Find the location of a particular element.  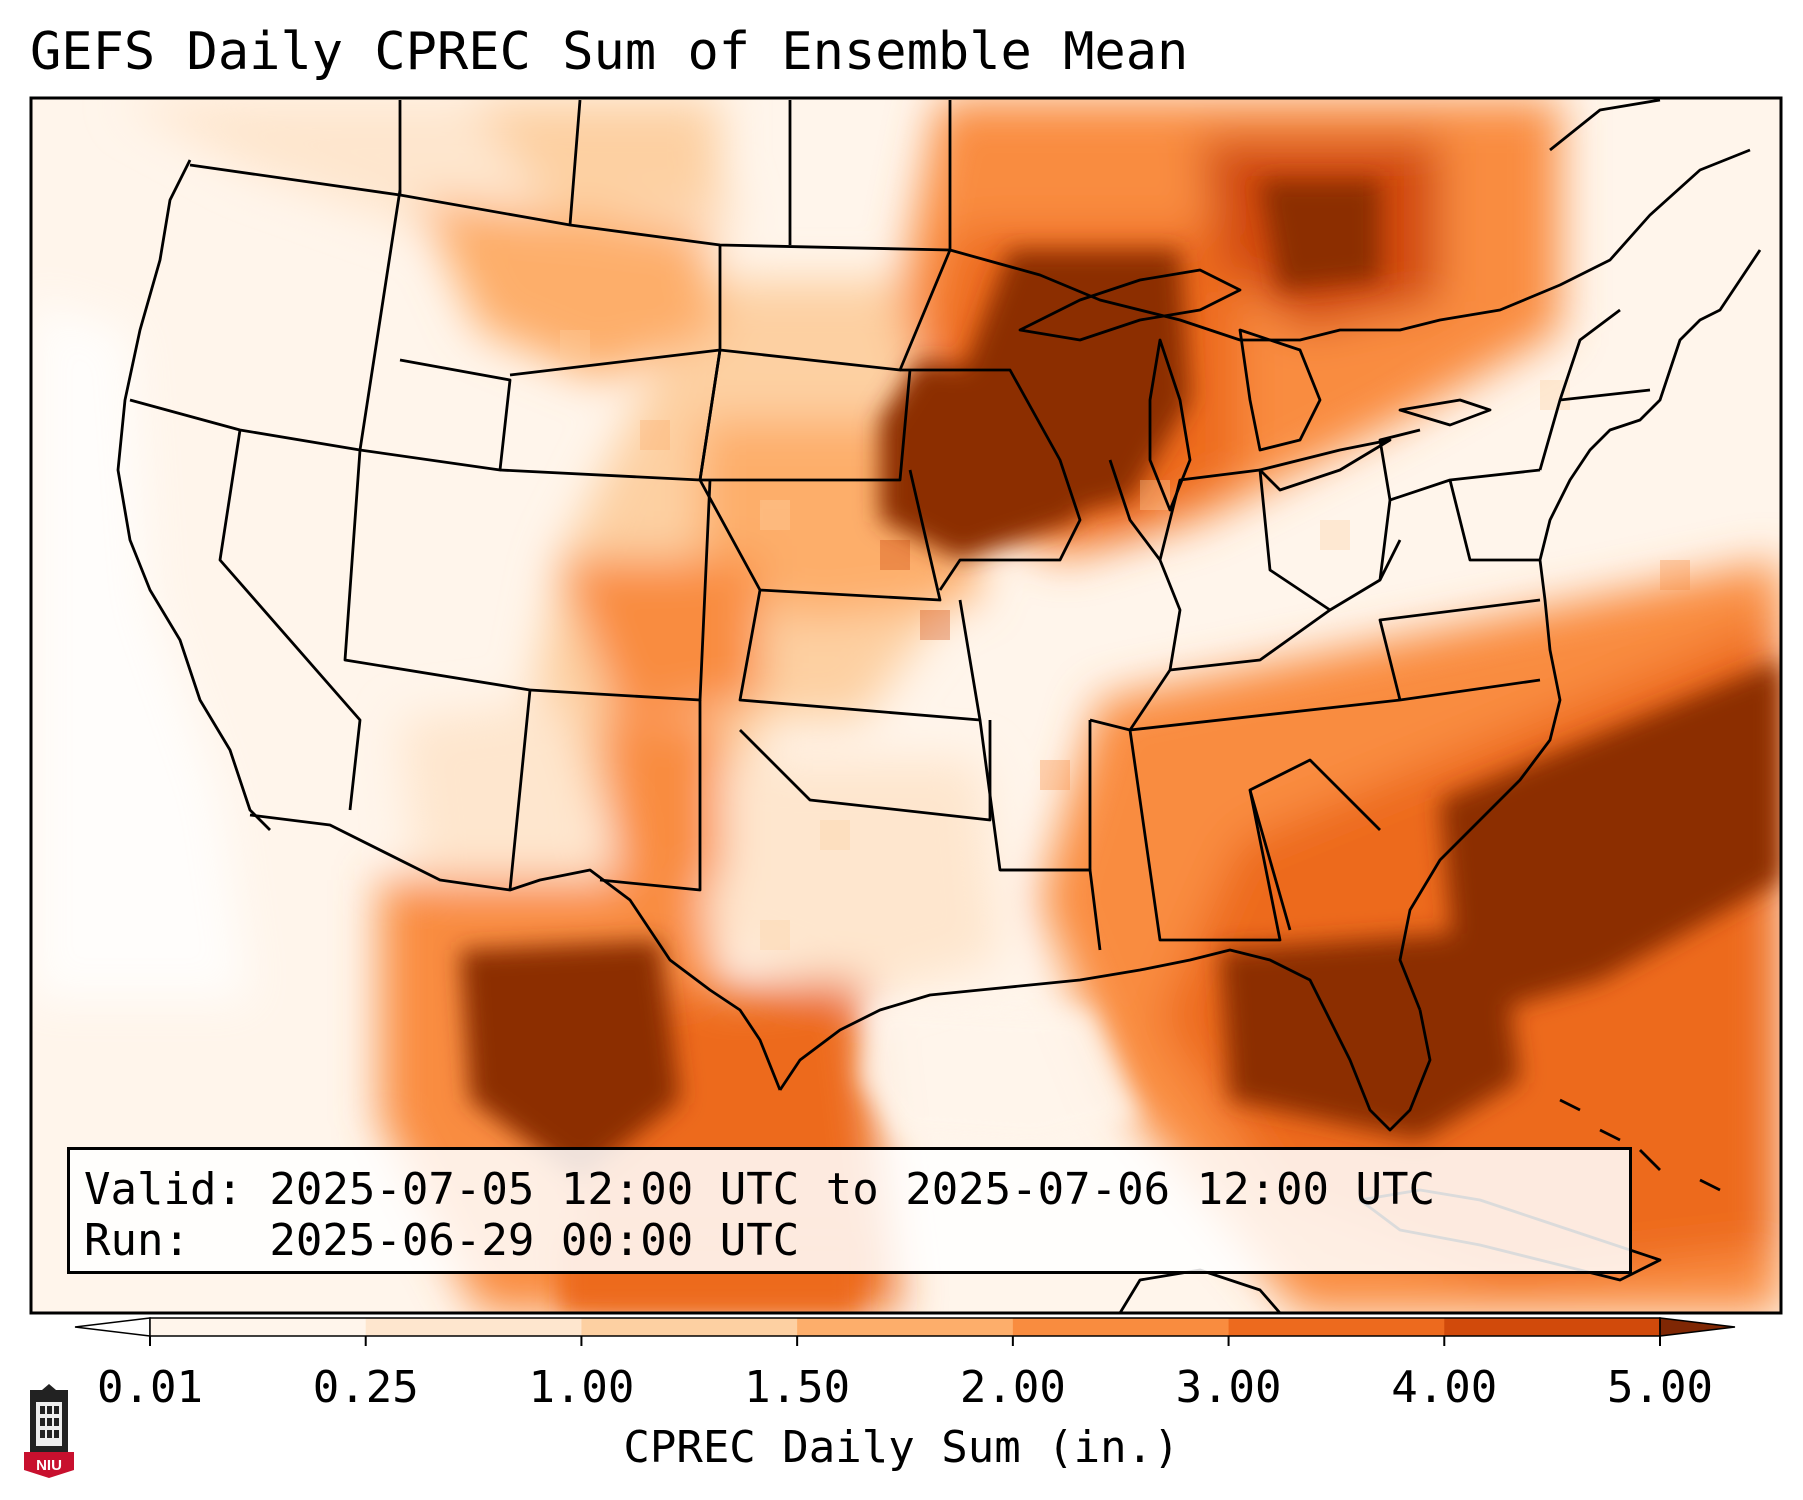

colorbar is located at coordinates (905, 1331).